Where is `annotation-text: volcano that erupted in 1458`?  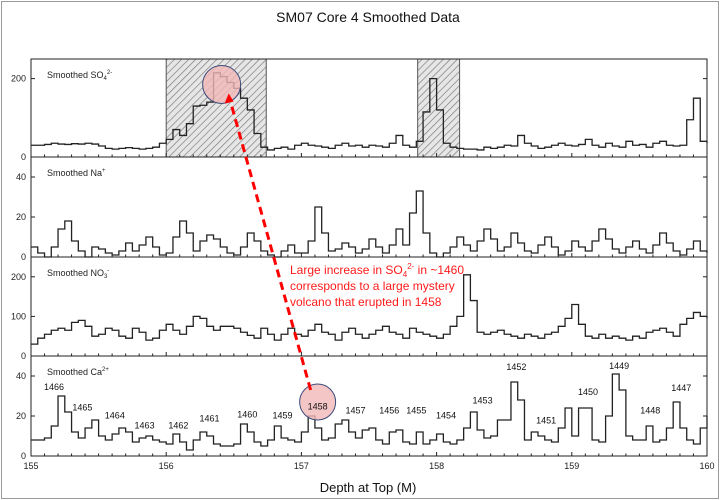 annotation-text: volcano that erupted in 1458 is located at coordinates (366, 302).